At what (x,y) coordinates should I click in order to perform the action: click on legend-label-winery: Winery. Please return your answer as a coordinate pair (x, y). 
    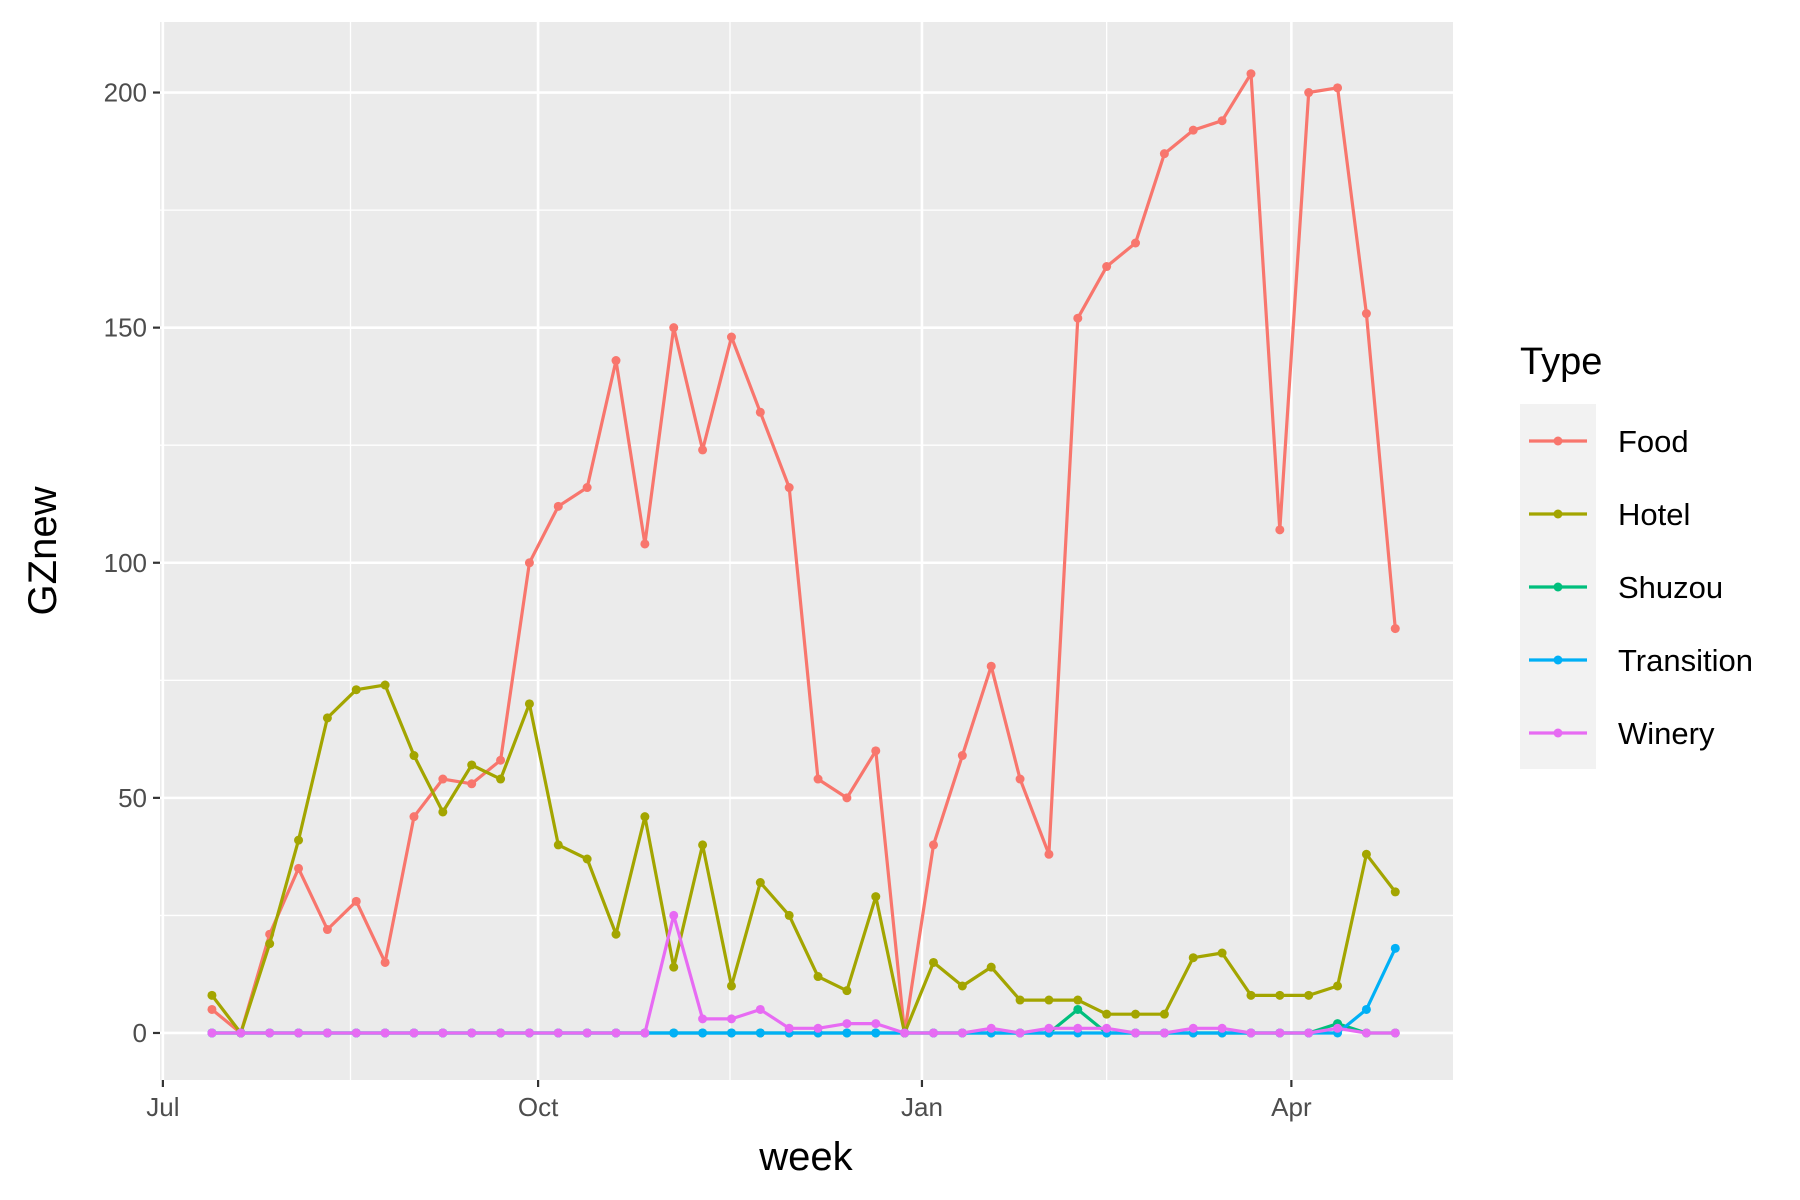
    Looking at the image, I should click on (1666, 733).